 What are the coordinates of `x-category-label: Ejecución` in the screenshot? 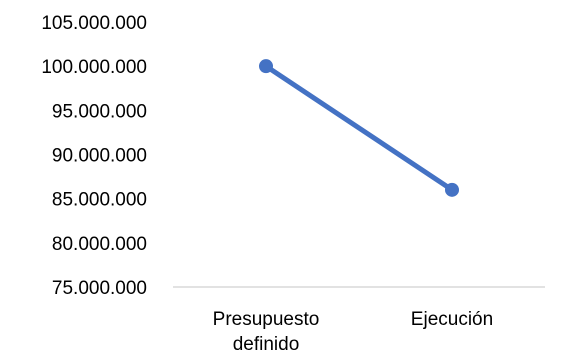 It's located at (452, 319).